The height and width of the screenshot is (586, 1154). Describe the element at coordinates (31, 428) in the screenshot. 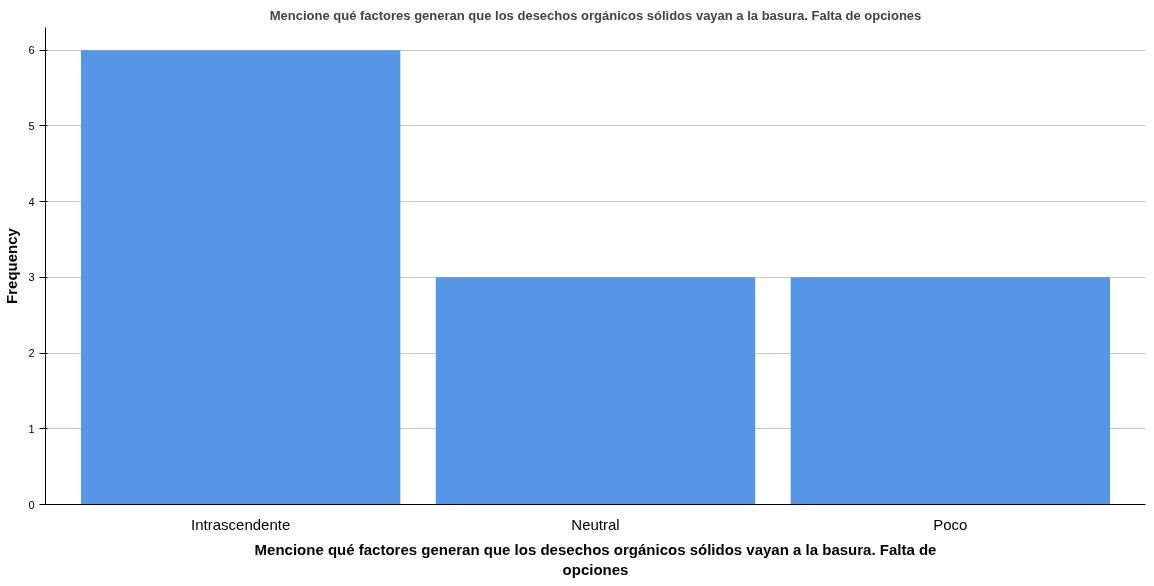

I see `y-tick-label: 1` at that location.